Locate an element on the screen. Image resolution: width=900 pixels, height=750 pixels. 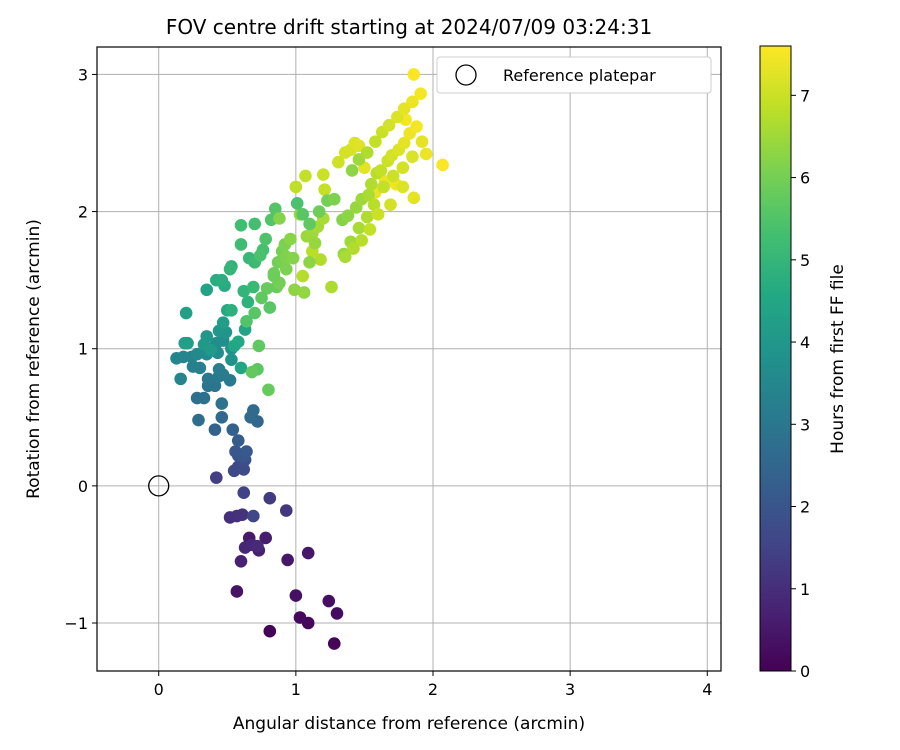
colorbar-ticks: 0 1 2 3 4 5 6 7 is located at coordinates (800, 383).